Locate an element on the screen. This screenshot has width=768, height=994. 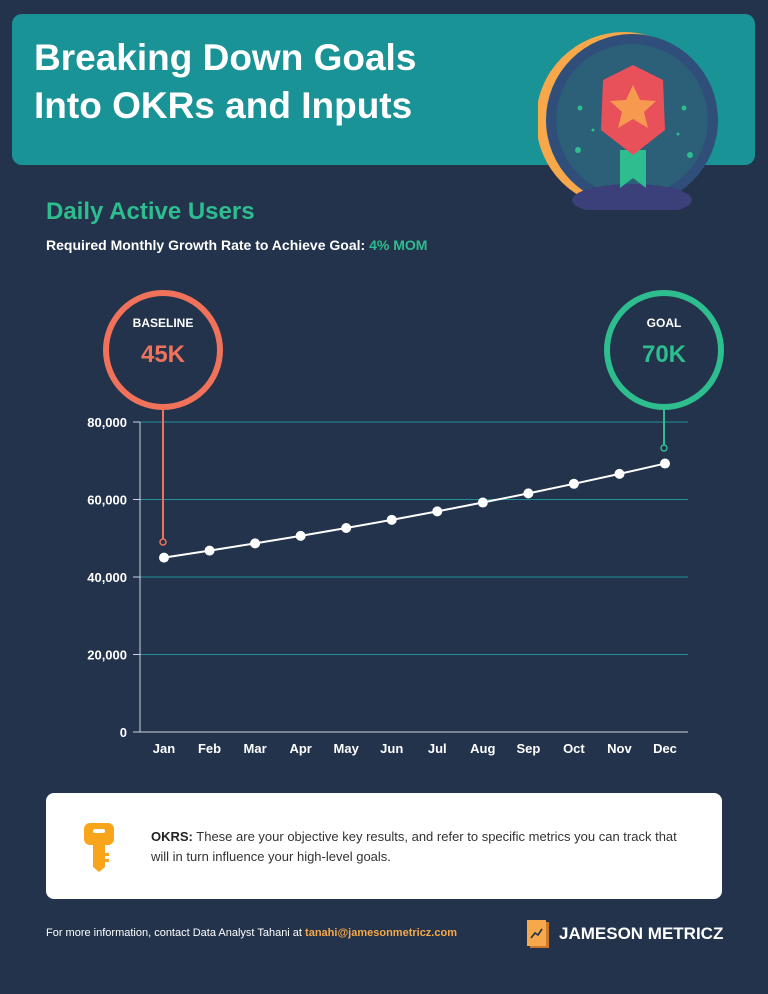
contact-email-link: tanahi@jamesonmetricz.com is located at coordinates (381, 933).